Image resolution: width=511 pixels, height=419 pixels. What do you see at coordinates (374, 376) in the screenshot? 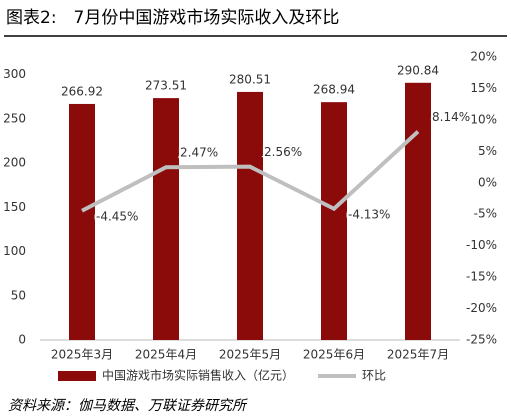
I see `legend-label: 环比` at bounding box center [374, 376].